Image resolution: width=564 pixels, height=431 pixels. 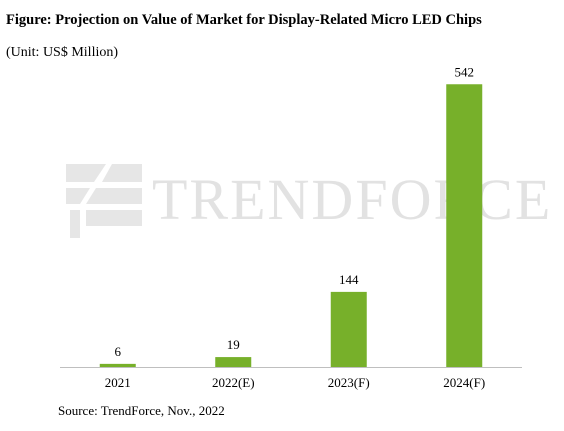 What do you see at coordinates (233, 382) in the screenshot?
I see `x-tick-label-2022(E): 2022(E)` at bounding box center [233, 382].